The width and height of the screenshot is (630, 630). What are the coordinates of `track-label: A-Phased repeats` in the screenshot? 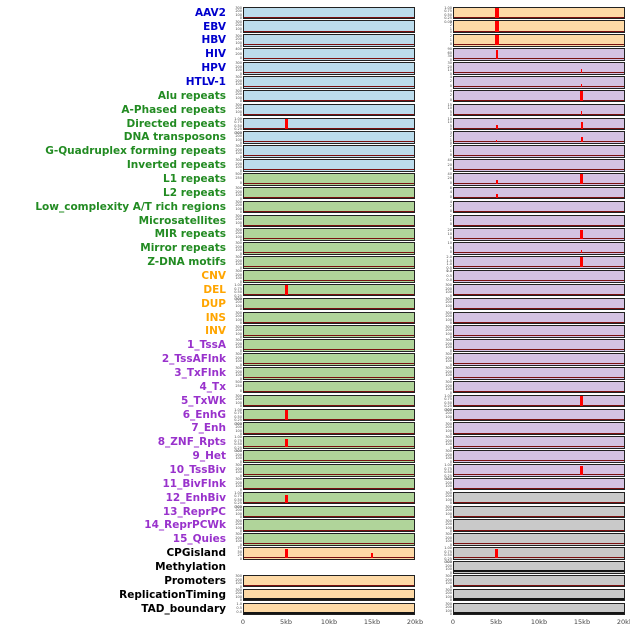 It's located at (173, 109).